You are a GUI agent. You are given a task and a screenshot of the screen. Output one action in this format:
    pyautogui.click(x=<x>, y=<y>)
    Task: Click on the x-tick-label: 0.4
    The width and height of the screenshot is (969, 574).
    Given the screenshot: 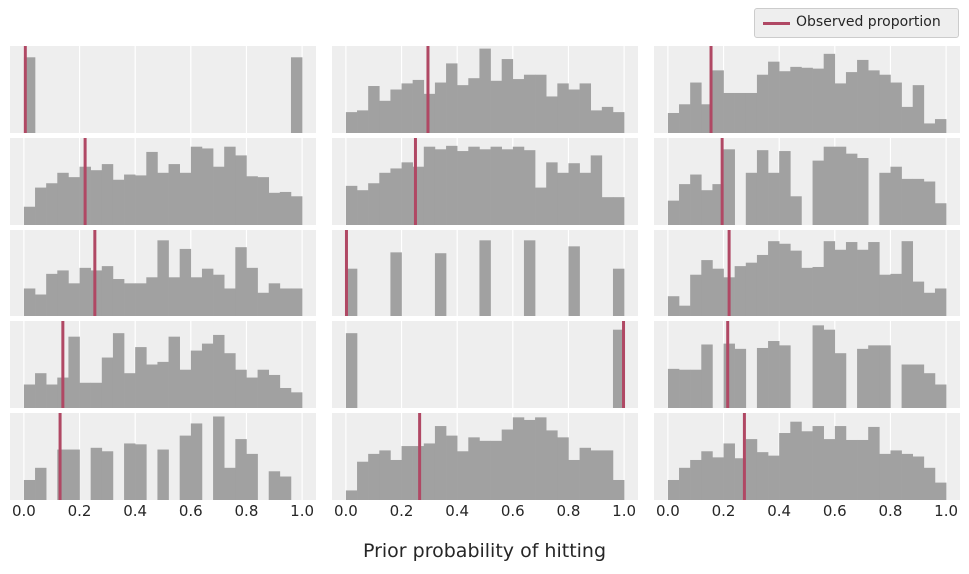 What is the action you would take?
    pyautogui.click(x=457, y=511)
    